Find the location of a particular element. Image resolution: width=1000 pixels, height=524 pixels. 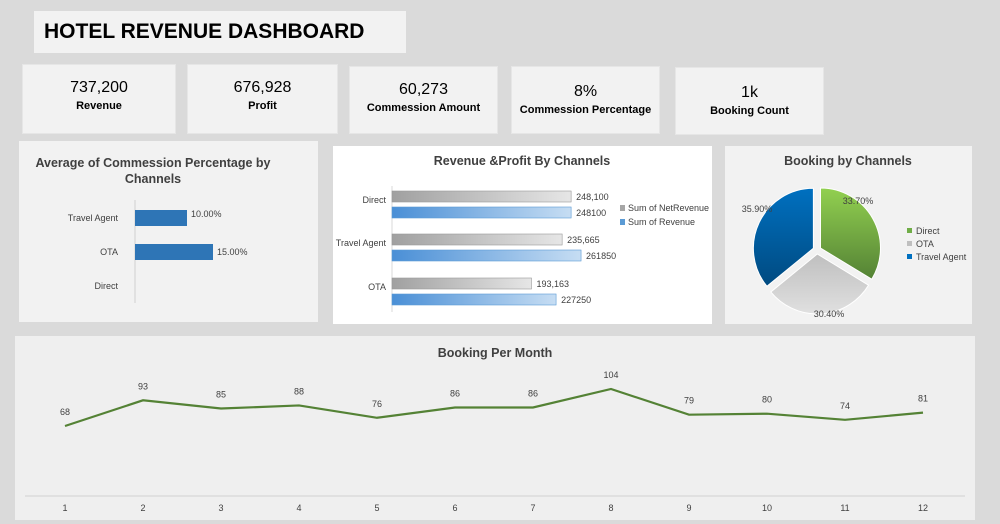

kpi-value: 676,928 is located at coordinates (262, 87).